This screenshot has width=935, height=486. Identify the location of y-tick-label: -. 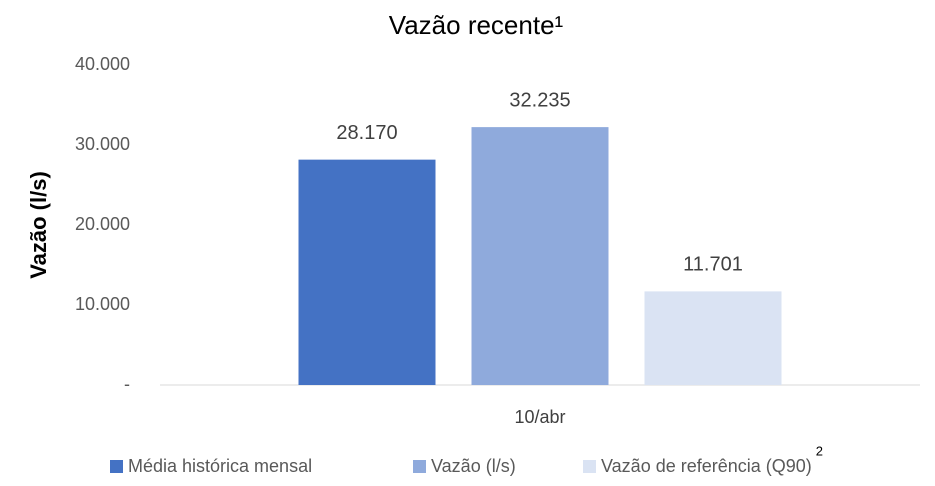
(127, 384).